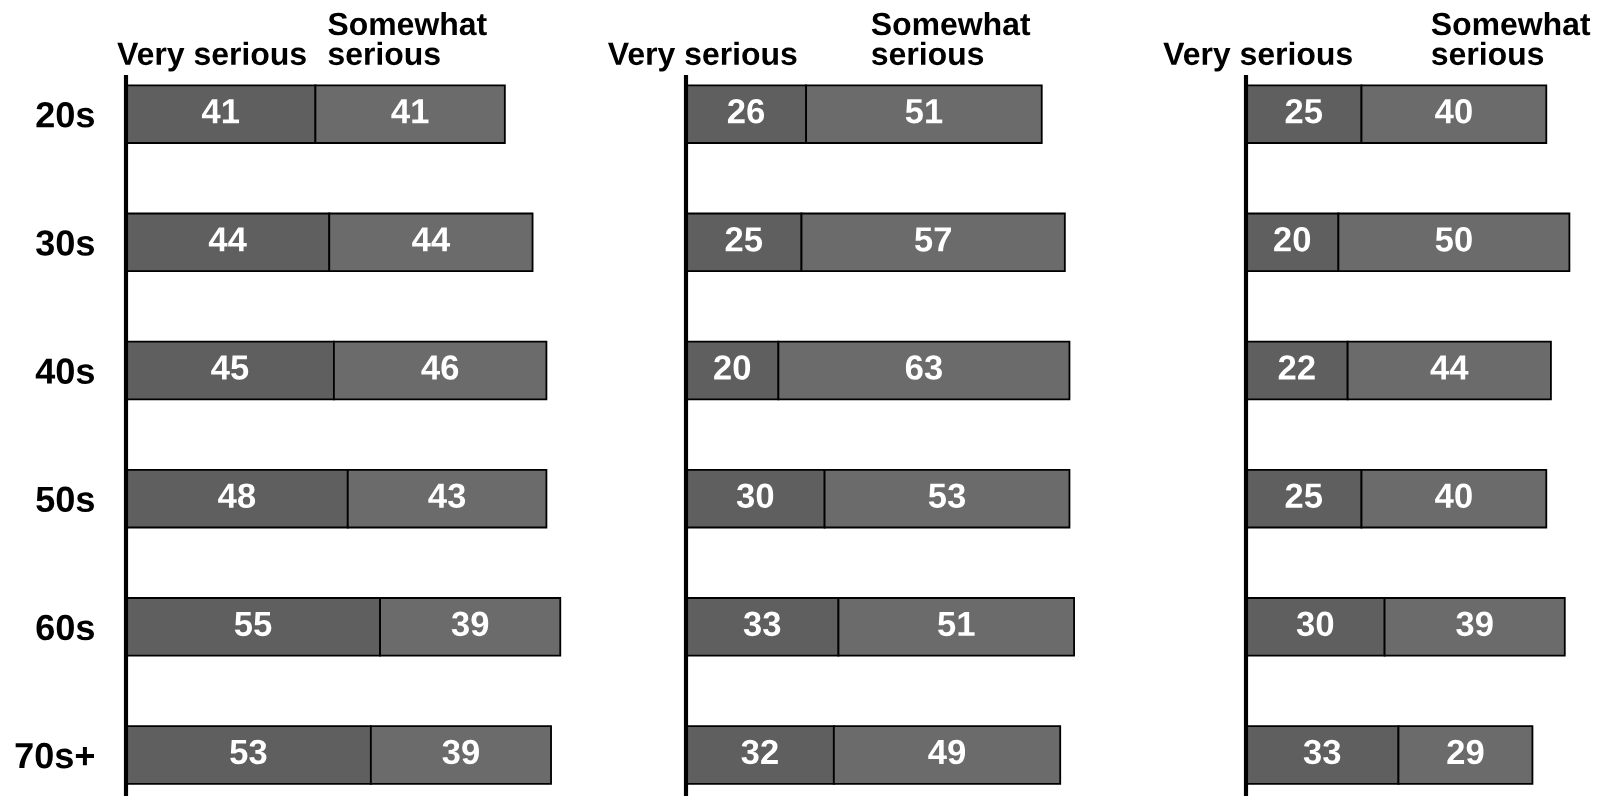 Image resolution: width=1620 pixels, height=796 pixels. I want to click on y-tick-label: 50s, so click(65, 499).